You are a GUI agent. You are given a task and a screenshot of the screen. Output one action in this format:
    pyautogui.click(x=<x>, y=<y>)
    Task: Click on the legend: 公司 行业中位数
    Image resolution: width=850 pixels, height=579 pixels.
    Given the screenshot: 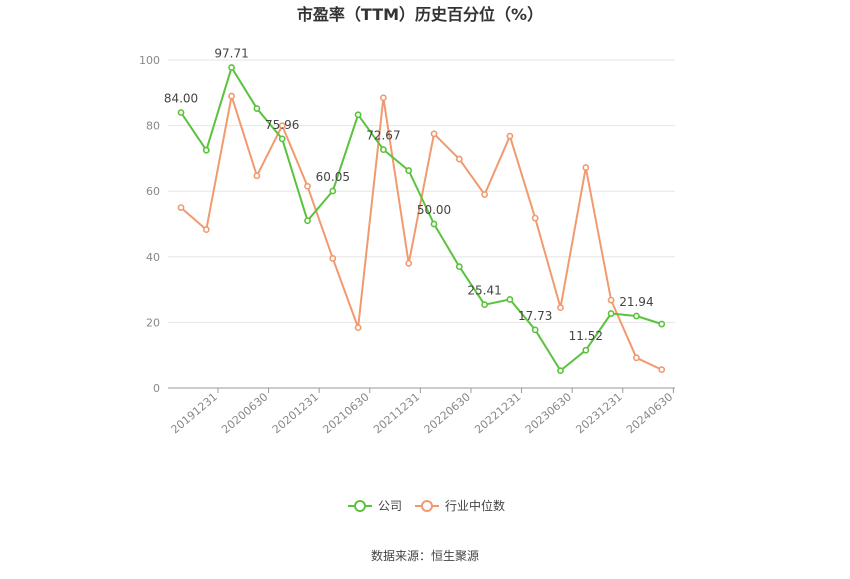 What is the action you would take?
    pyautogui.click(x=426, y=505)
    